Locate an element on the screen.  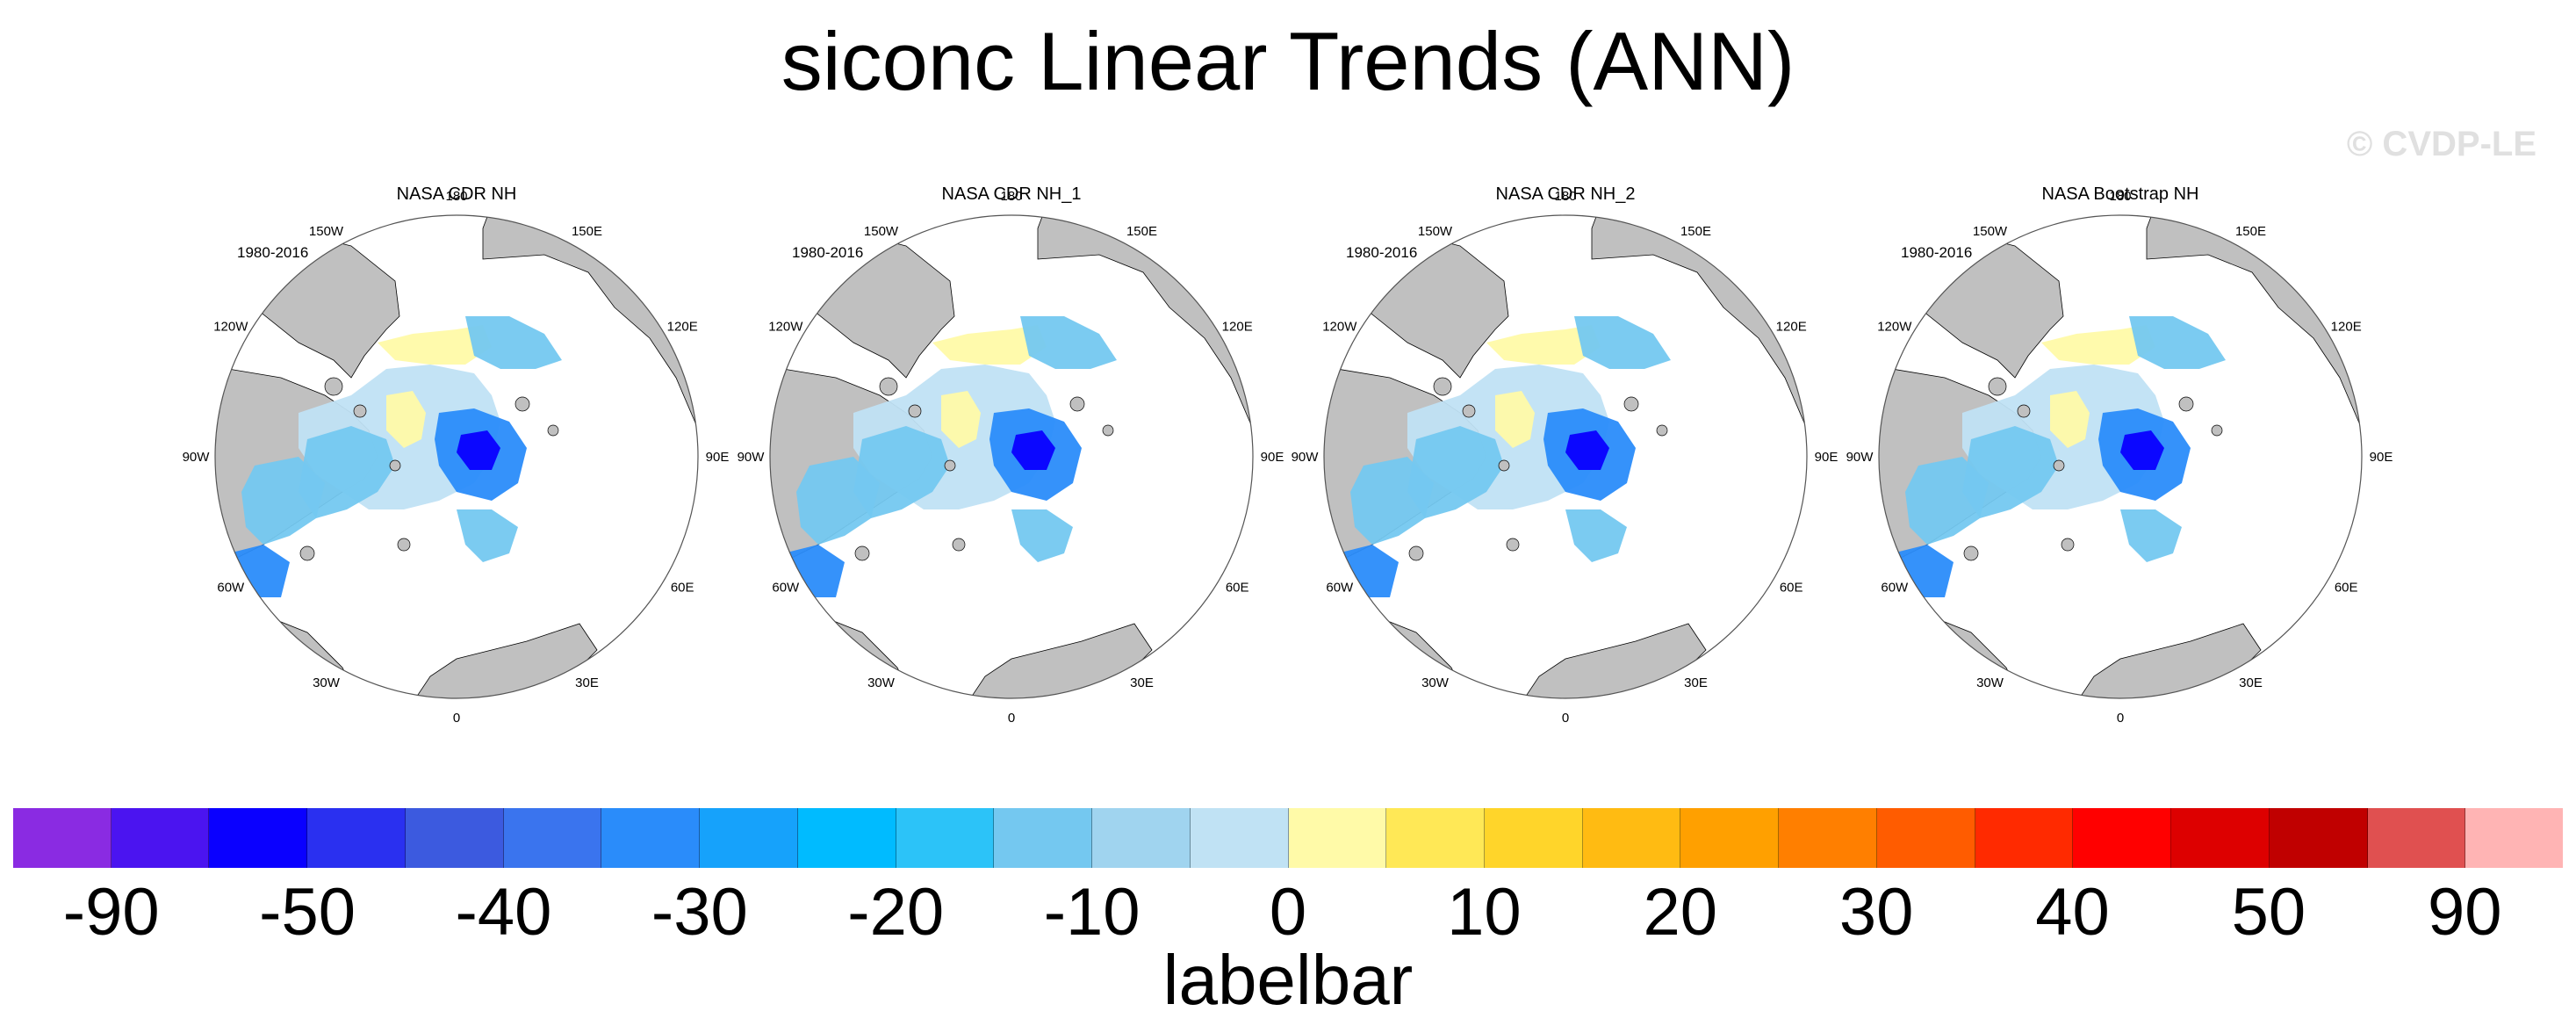
labelbar-tick-label: 90 is located at coordinates (2465, 912).